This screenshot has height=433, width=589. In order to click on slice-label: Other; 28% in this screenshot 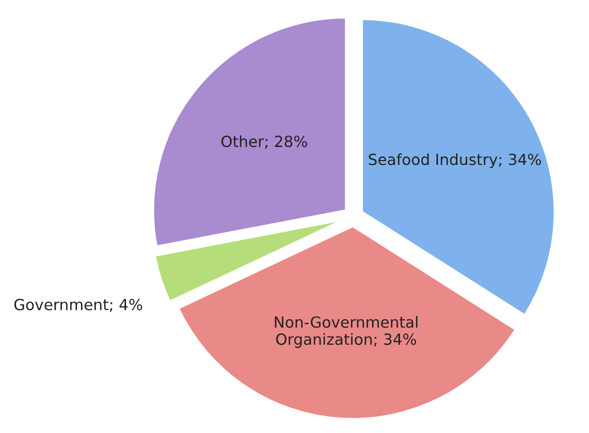, I will do `click(264, 142)`.